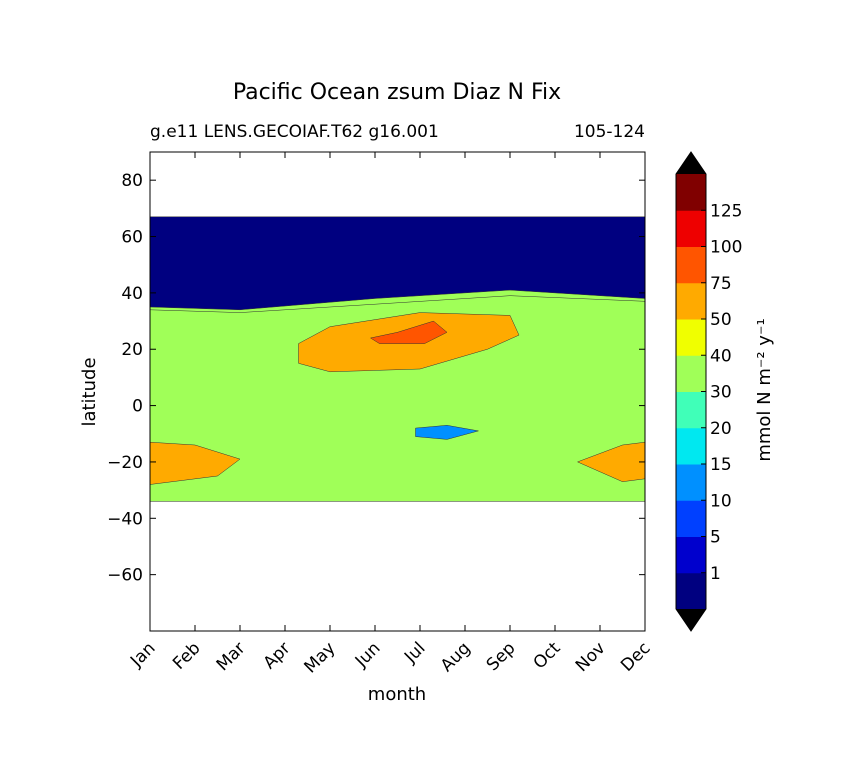 Image resolution: width=857 pixels, height=783 pixels. I want to click on colorbar-tick-label: 50, so click(721, 320).